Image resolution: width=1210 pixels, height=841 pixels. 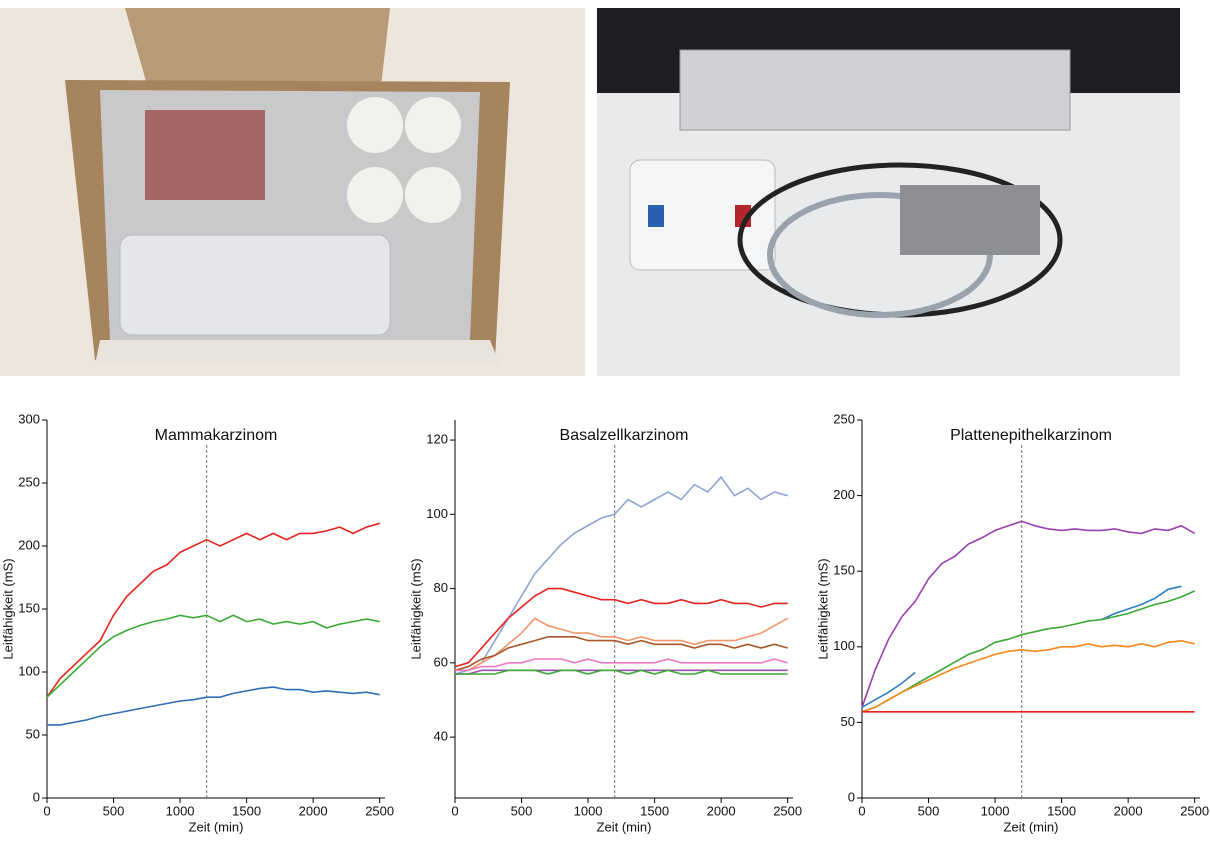 I want to click on chart-title: Mammakarzinom, so click(x=216, y=435).